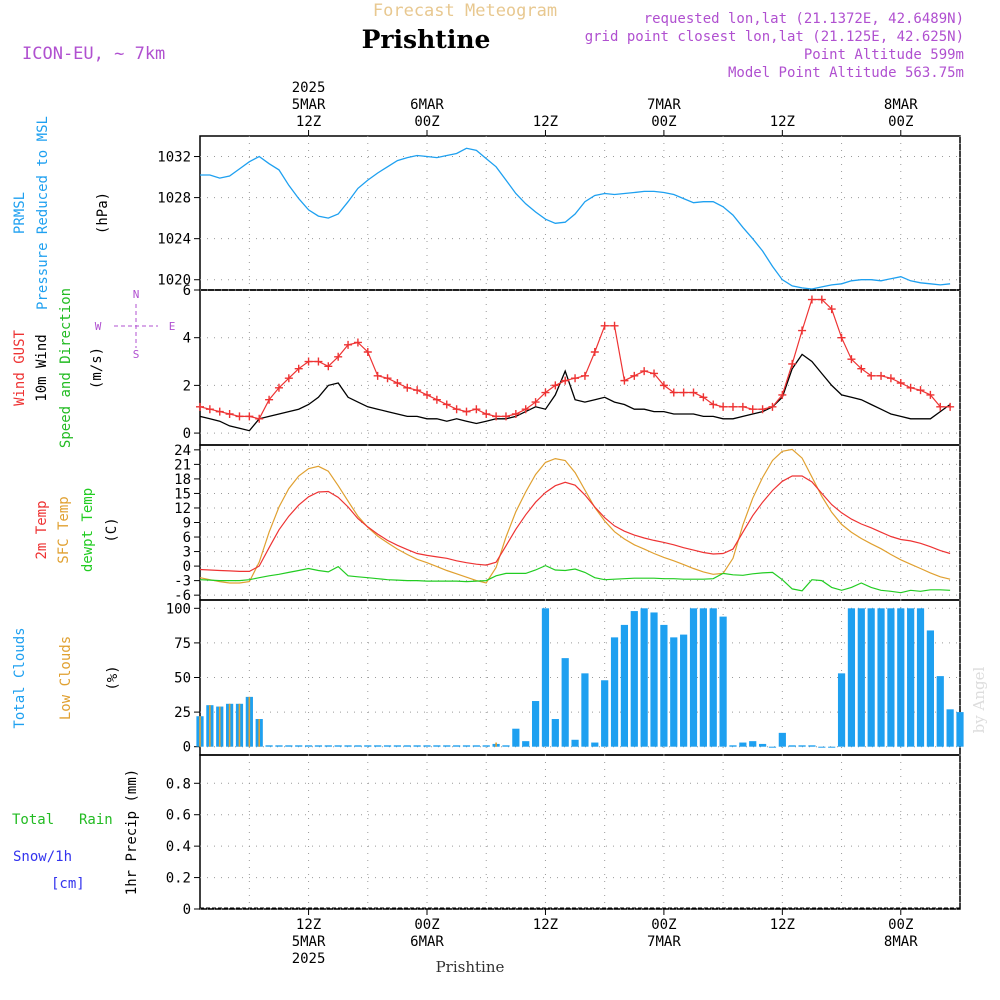 This screenshot has height=1000, width=1000. What do you see at coordinates (66, 368) in the screenshot?
I see `direction-label: Speed and Direction` at bounding box center [66, 368].